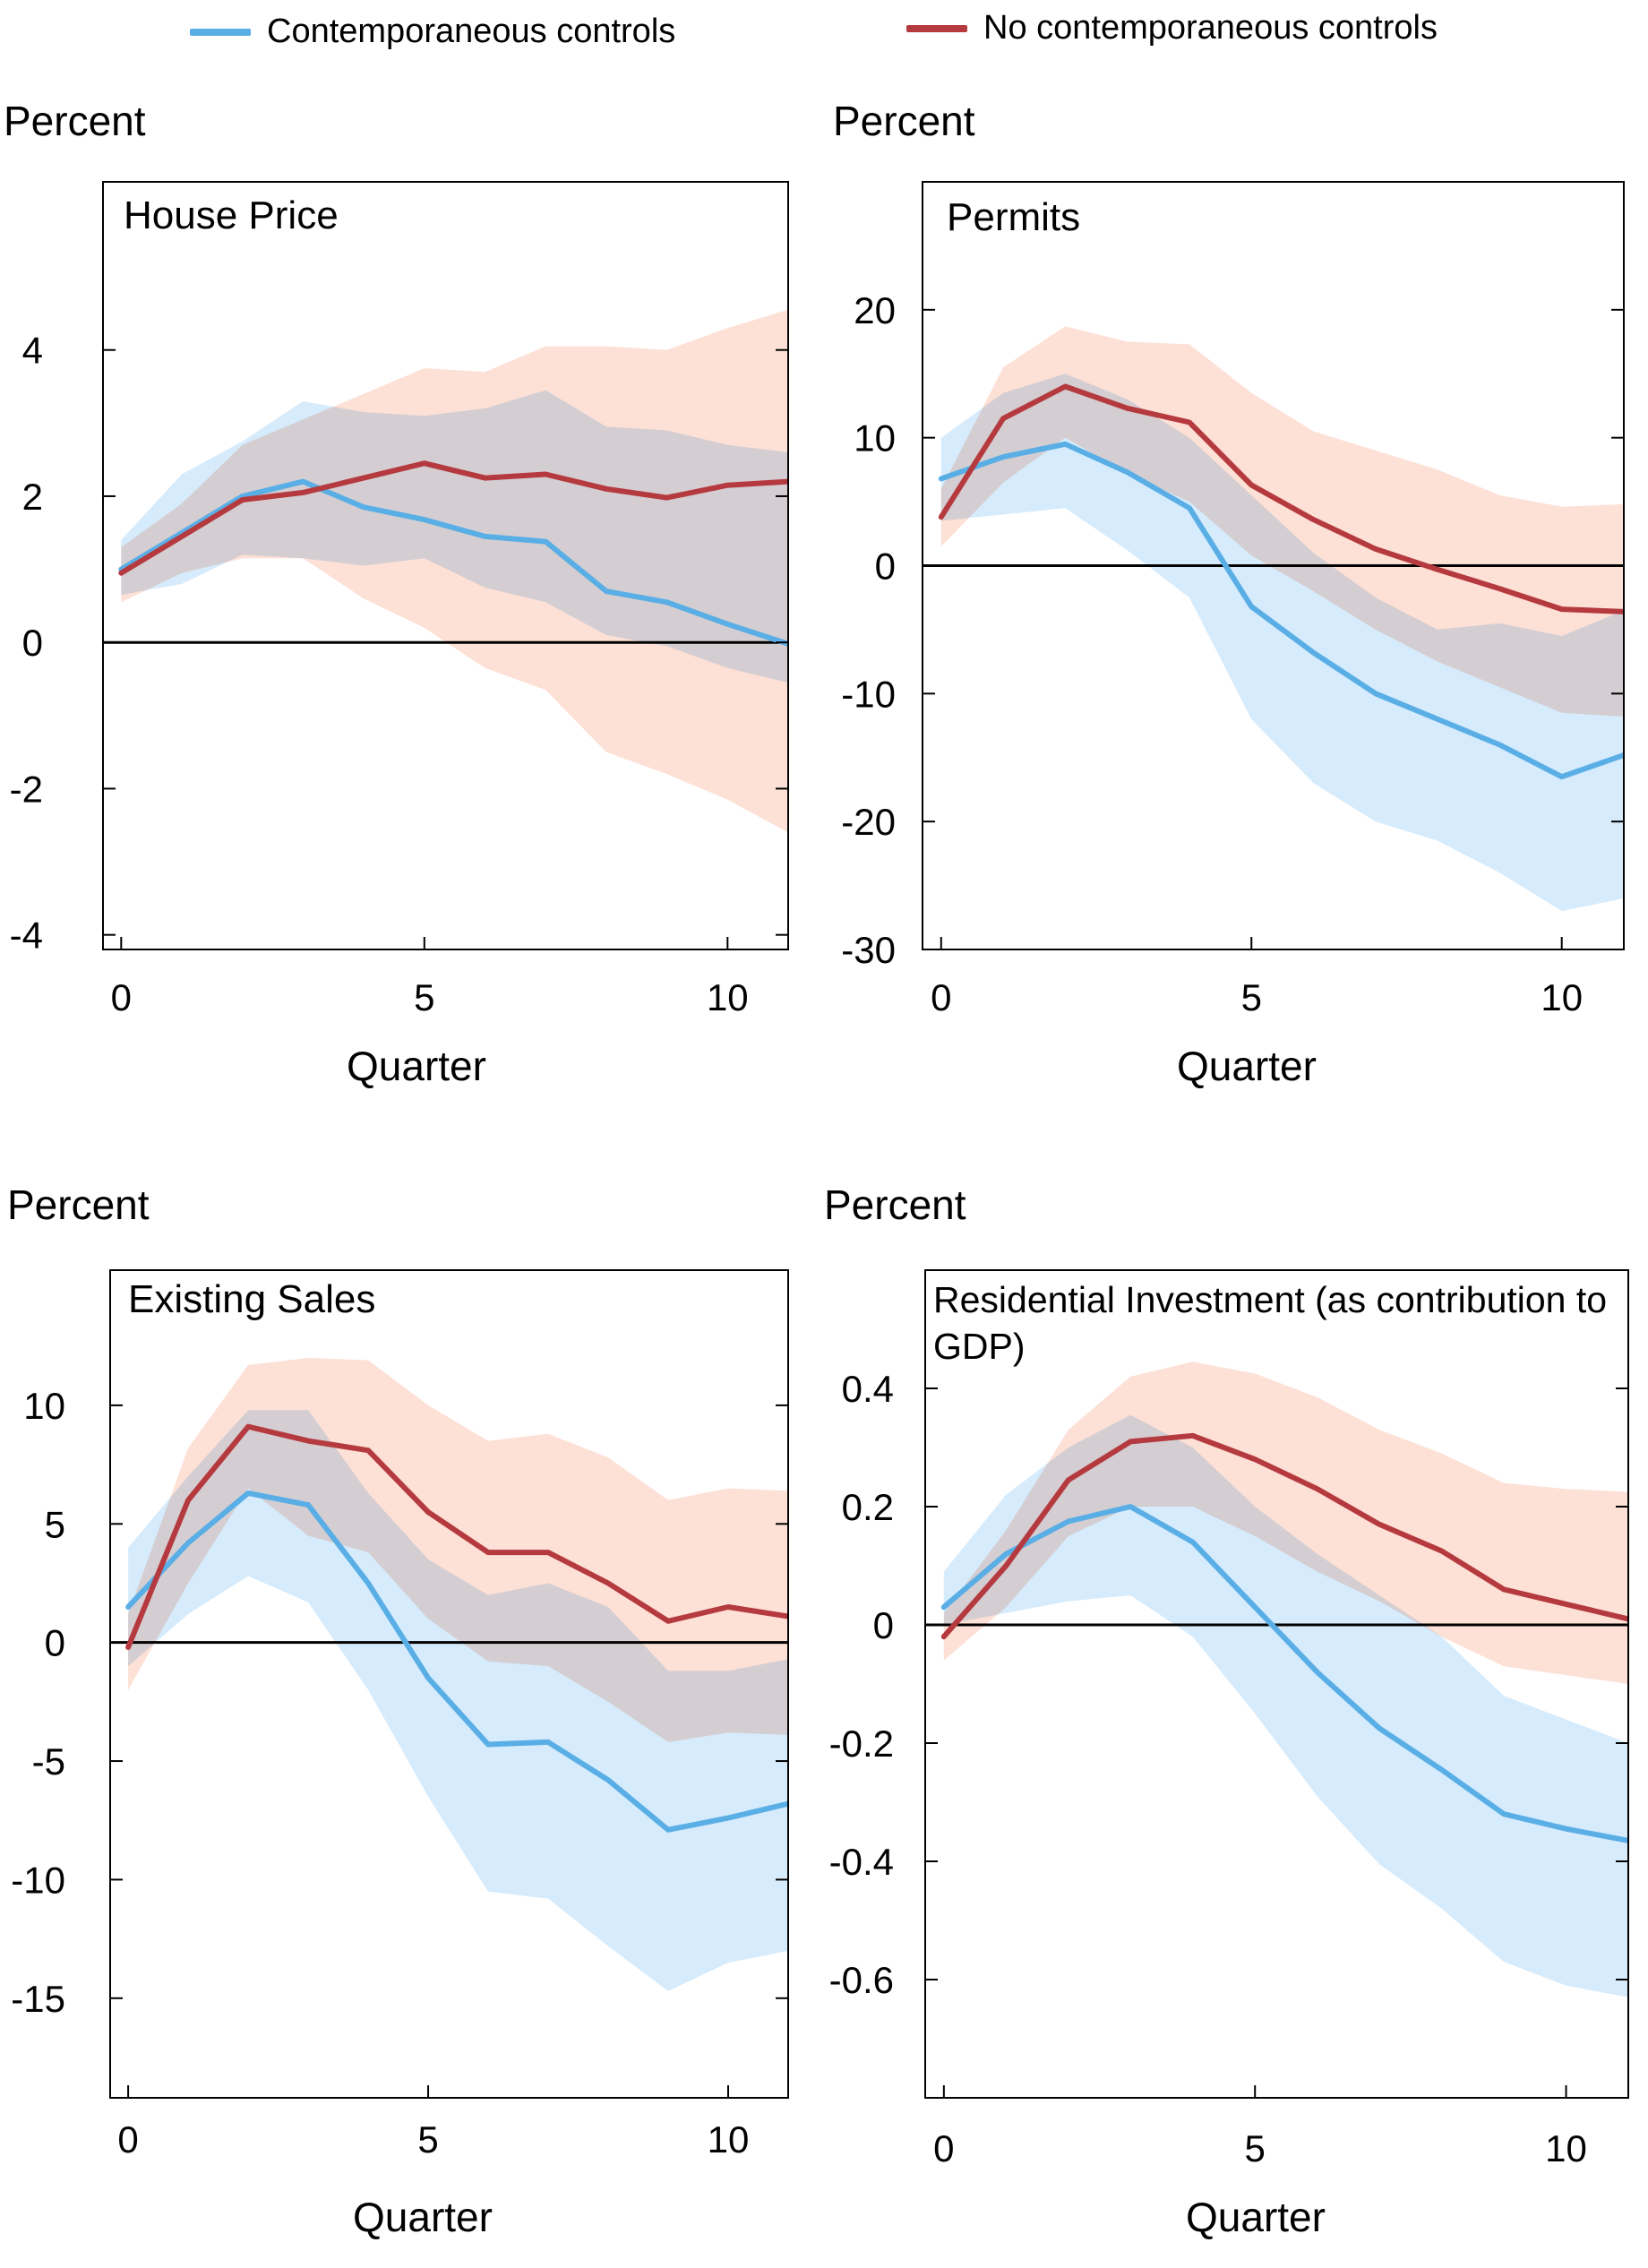 The width and height of the screenshot is (1648, 2268). Describe the element at coordinates (868, 822) in the screenshot. I see `y-tick-label: -20` at that location.